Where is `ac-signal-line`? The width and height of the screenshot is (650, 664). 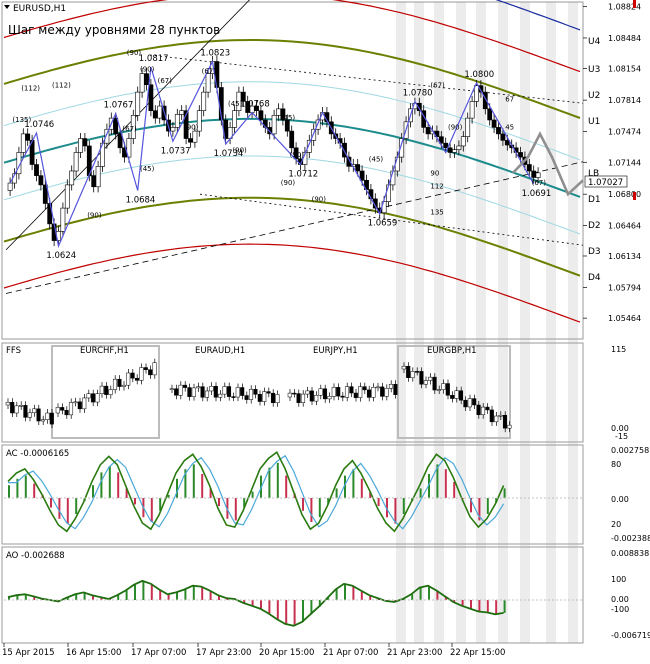
ac-signal-line is located at coordinates (256, 492).